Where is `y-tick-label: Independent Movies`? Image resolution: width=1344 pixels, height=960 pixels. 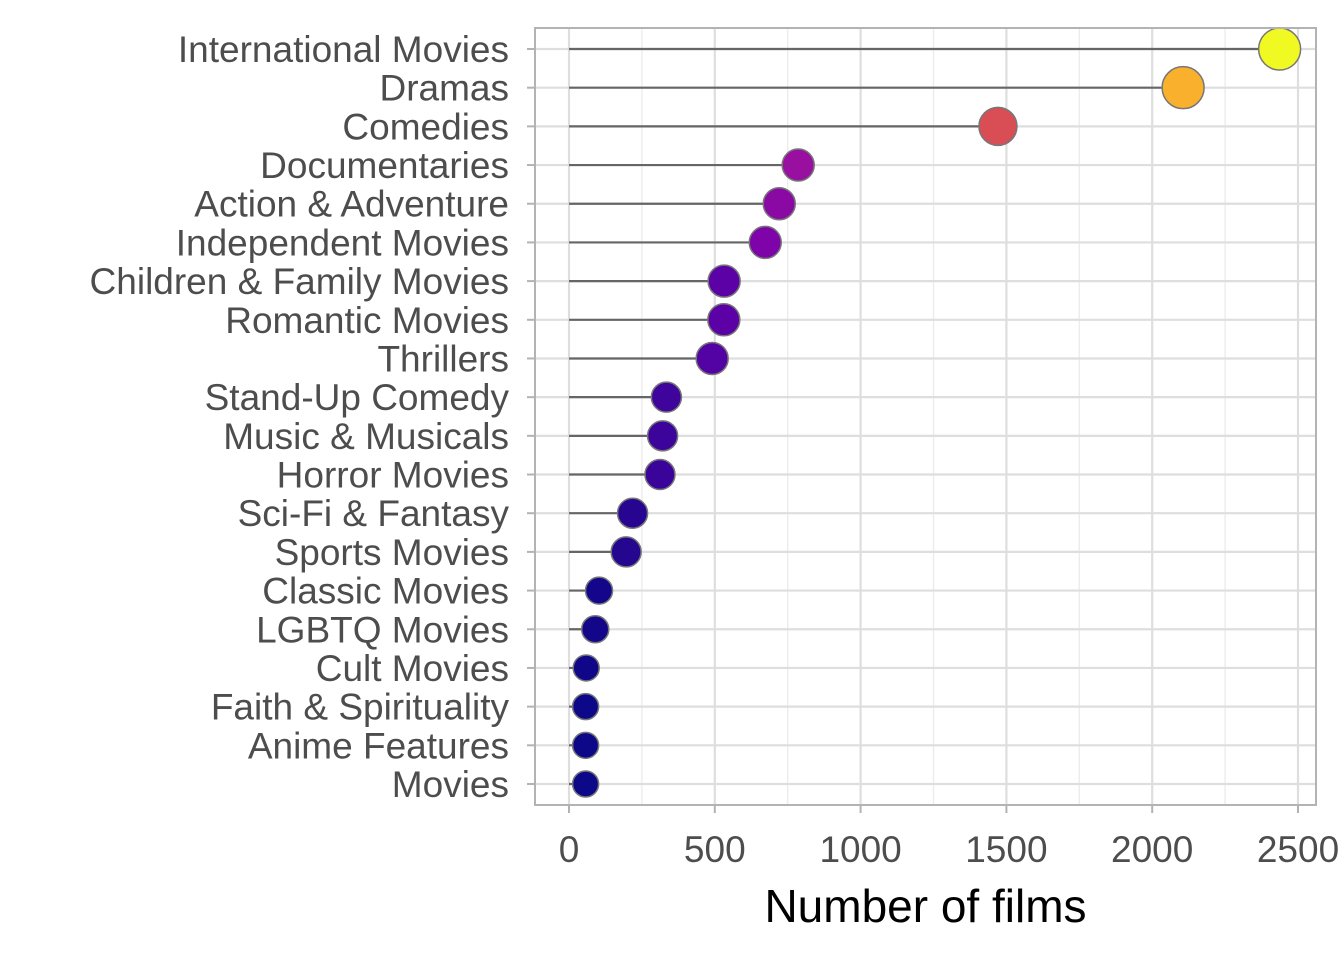
y-tick-label: Independent Movies is located at coordinates (342, 242).